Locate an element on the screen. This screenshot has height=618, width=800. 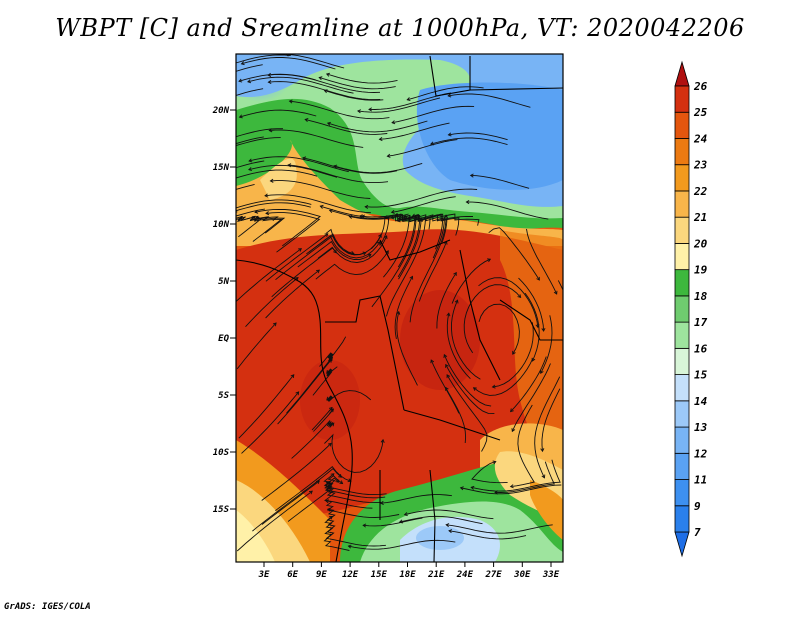
colorbar-label: 19 is located at coordinates (701, 270).